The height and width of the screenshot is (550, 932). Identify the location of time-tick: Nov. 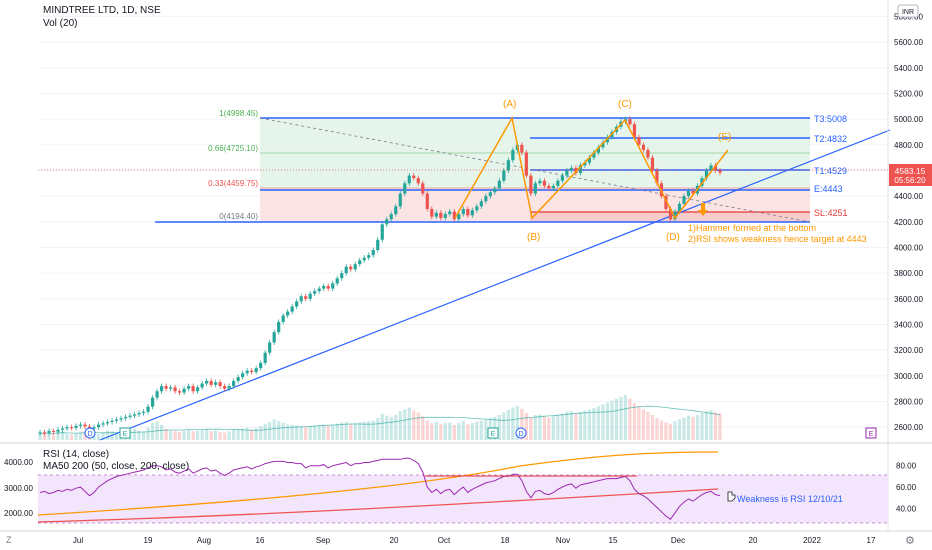
(563, 540).